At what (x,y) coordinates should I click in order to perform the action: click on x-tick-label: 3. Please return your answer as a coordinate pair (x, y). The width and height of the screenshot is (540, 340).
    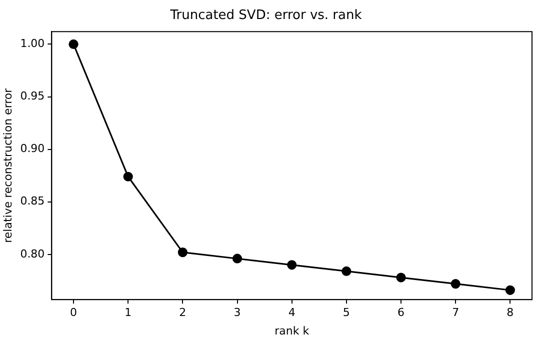
    Looking at the image, I should click on (237, 313).